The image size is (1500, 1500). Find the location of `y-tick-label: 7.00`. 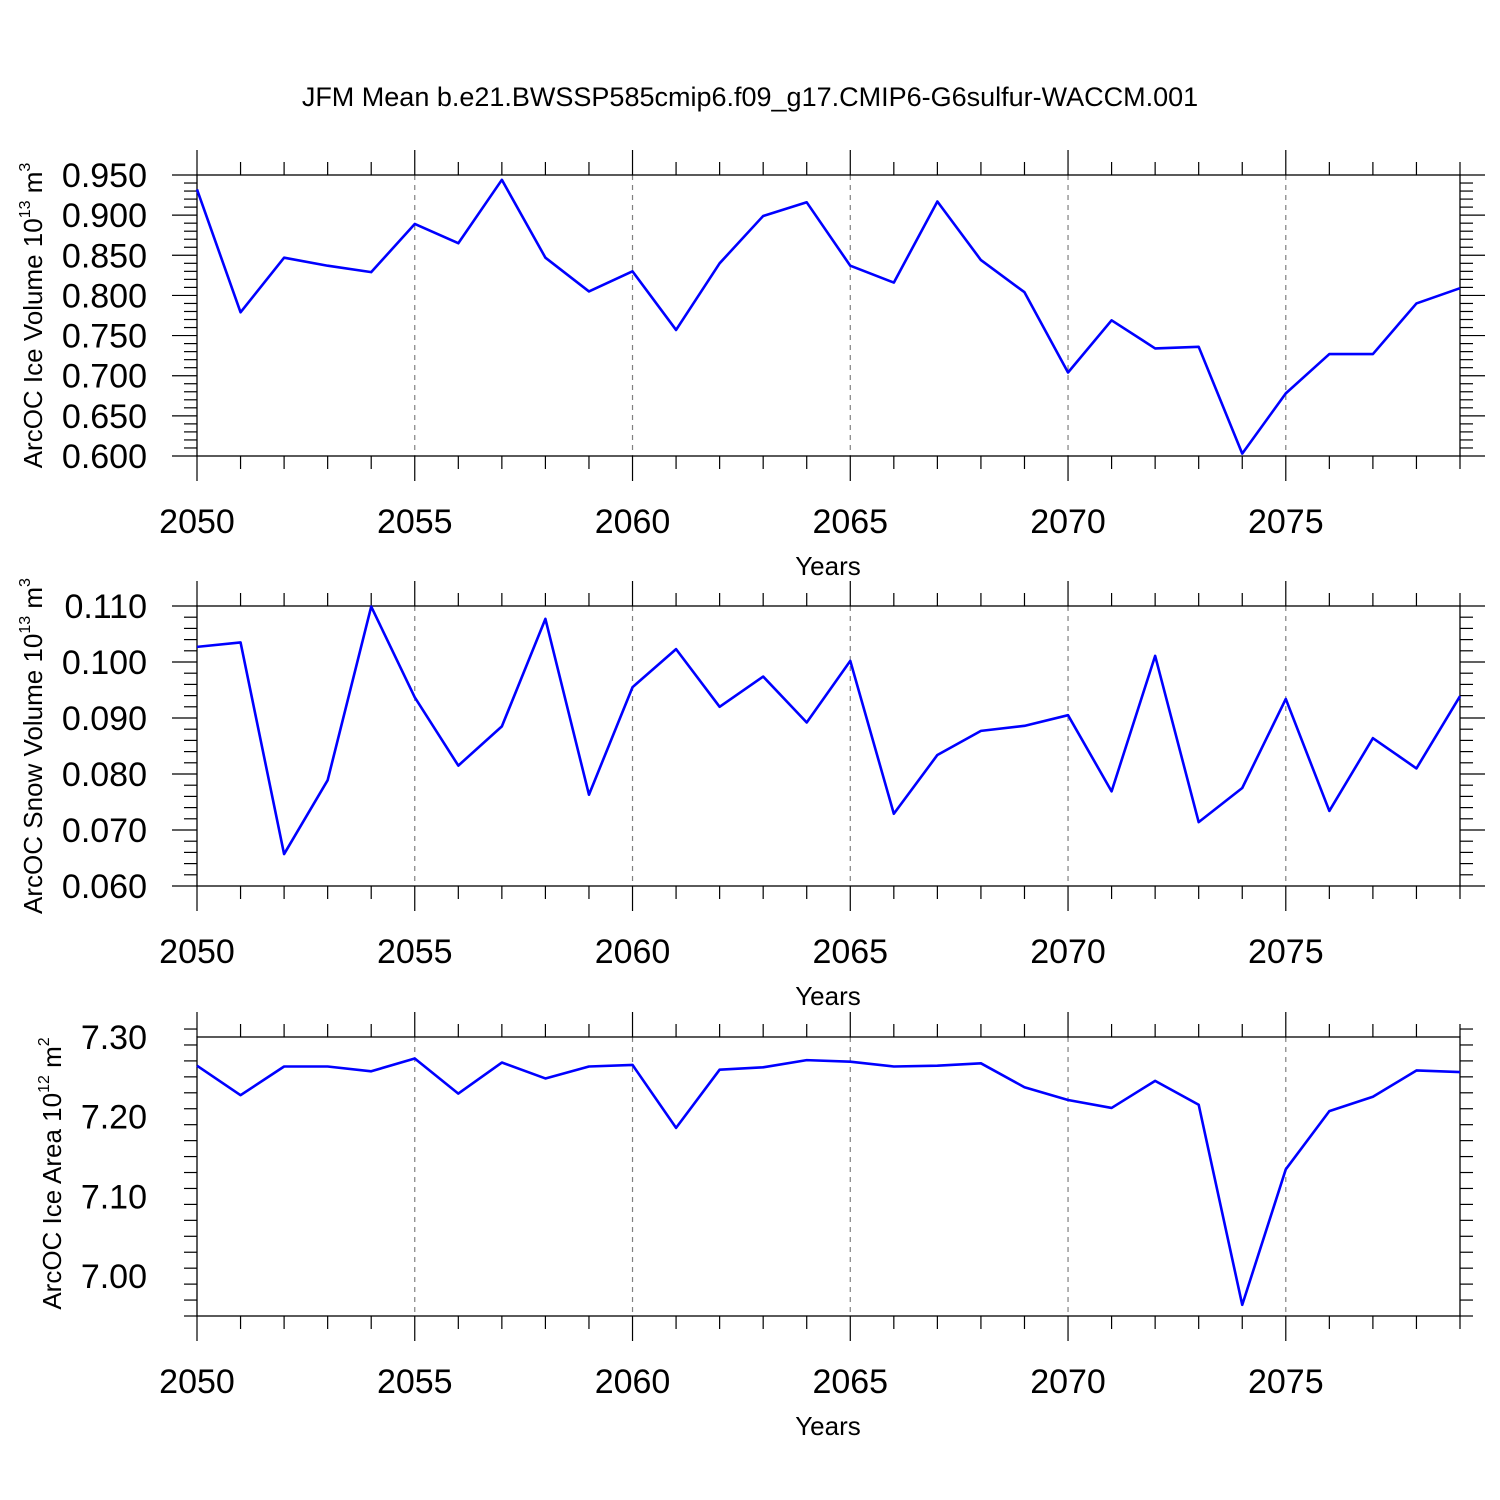

y-tick-label: 7.00 is located at coordinates (114, 1277).